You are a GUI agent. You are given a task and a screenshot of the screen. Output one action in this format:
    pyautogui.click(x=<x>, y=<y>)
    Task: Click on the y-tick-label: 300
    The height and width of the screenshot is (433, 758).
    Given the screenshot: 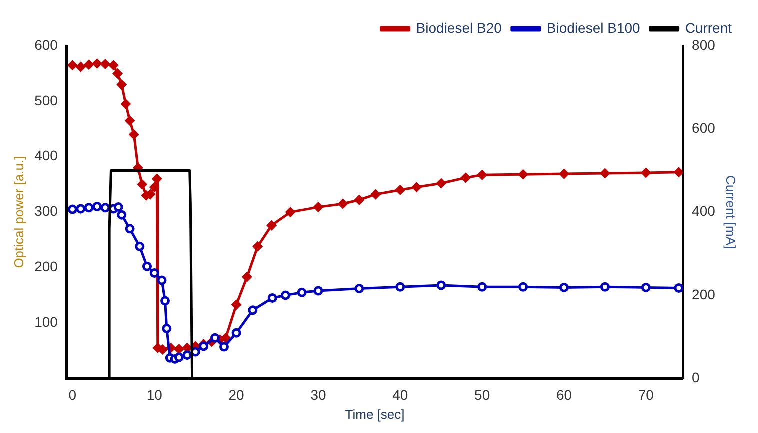 What is the action you would take?
    pyautogui.click(x=46, y=211)
    